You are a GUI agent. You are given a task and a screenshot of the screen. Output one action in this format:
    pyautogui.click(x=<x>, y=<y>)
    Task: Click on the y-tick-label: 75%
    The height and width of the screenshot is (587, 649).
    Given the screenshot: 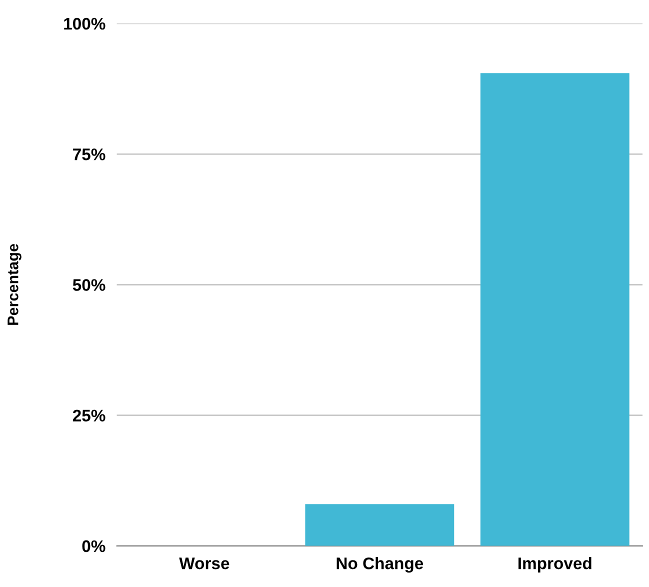 What is the action you would take?
    pyautogui.click(x=89, y=154)
    